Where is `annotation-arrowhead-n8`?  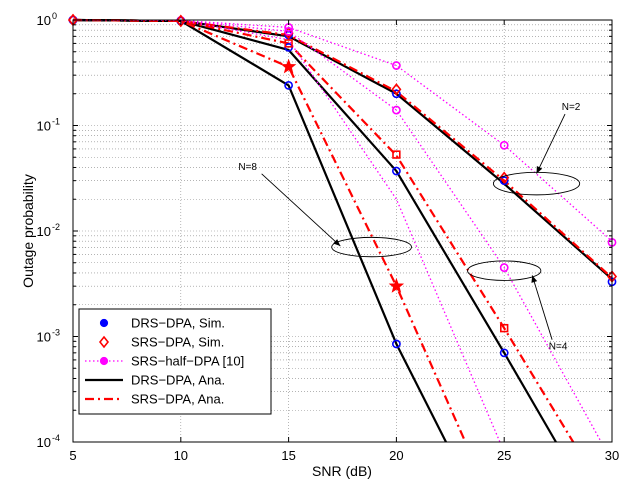
annotation-arrowhead-n8 is located at coordinates (337, 243).